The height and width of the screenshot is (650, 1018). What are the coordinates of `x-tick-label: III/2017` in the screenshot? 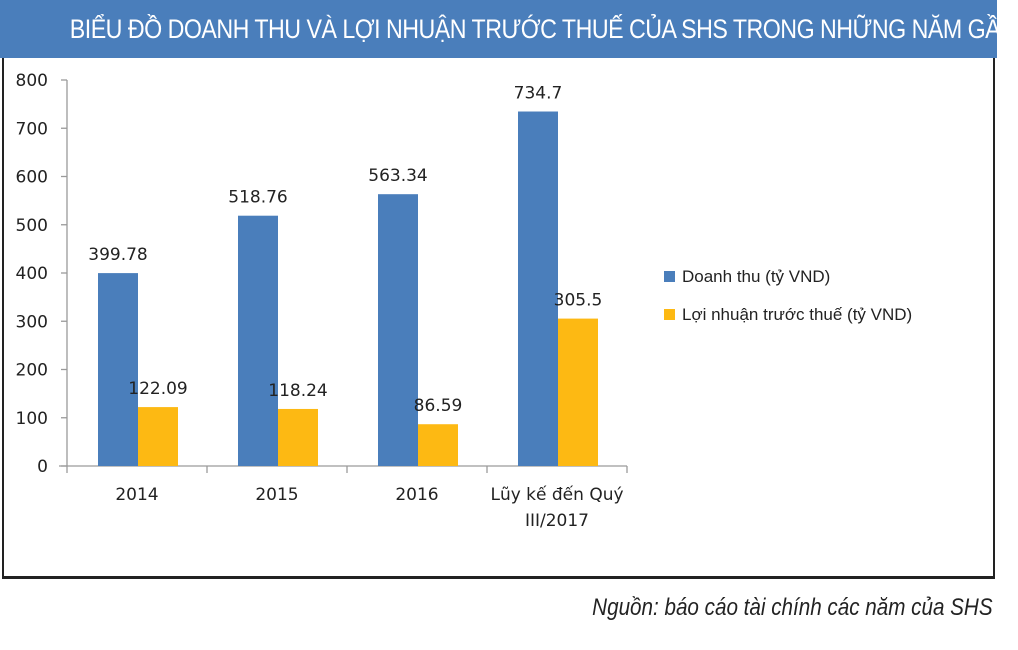 It's located at (557, 521).